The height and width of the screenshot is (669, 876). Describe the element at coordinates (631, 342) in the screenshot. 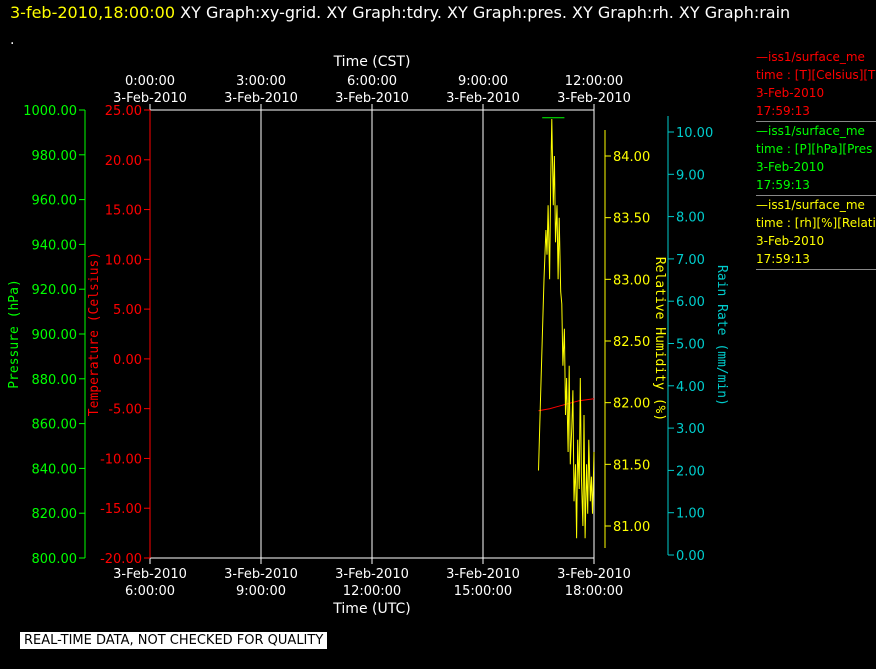

I see `y-tick-label: 82.50` at that location.